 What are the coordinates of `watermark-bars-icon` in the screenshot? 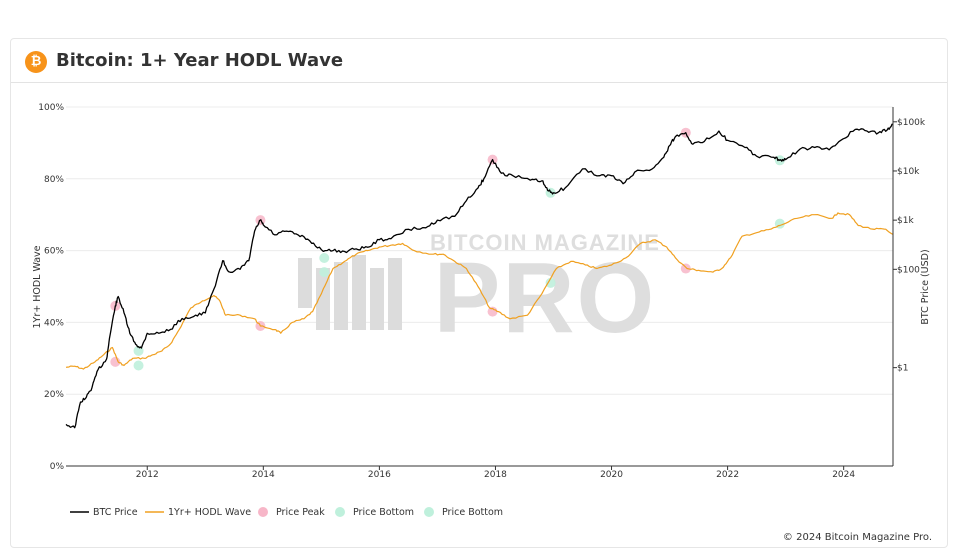 It's located at (350, 292).